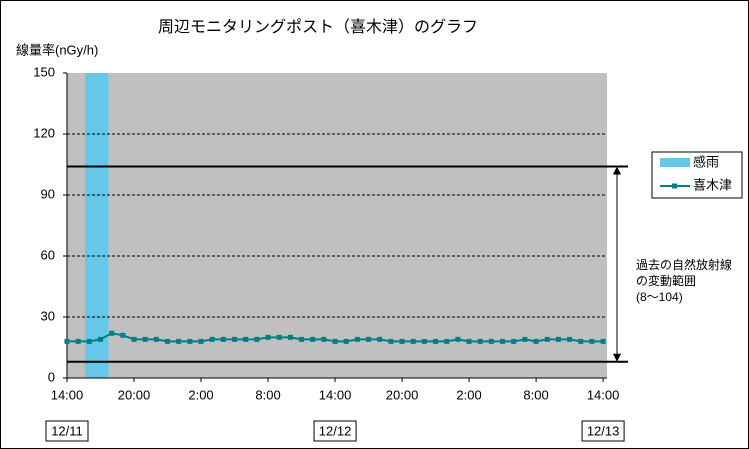  I want to click on y-tick-label: 150, so click(44, 71).